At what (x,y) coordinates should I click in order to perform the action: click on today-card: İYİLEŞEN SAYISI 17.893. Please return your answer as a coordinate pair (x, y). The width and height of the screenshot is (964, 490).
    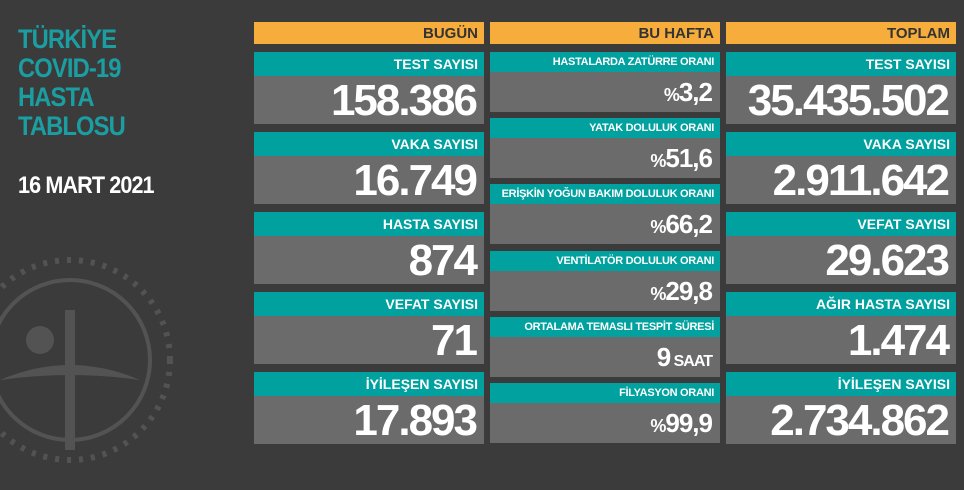
    Looking at the image, I should click on (369, 409).